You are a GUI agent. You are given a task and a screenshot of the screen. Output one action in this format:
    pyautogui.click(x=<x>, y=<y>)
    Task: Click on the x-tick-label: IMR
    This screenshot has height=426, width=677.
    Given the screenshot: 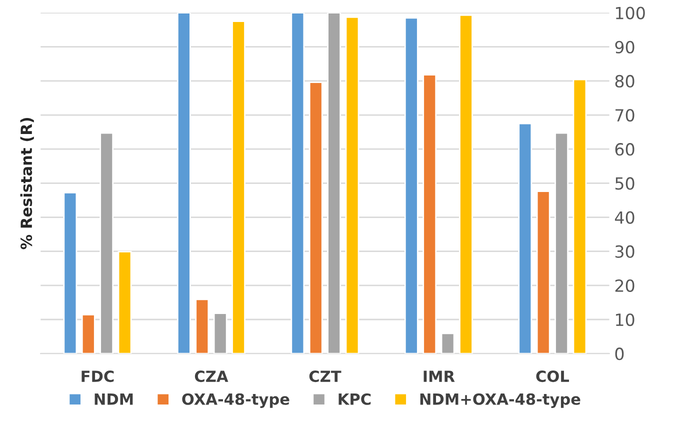 What is the action you would take?
    pyautogui.click(x=439, y=376)
    